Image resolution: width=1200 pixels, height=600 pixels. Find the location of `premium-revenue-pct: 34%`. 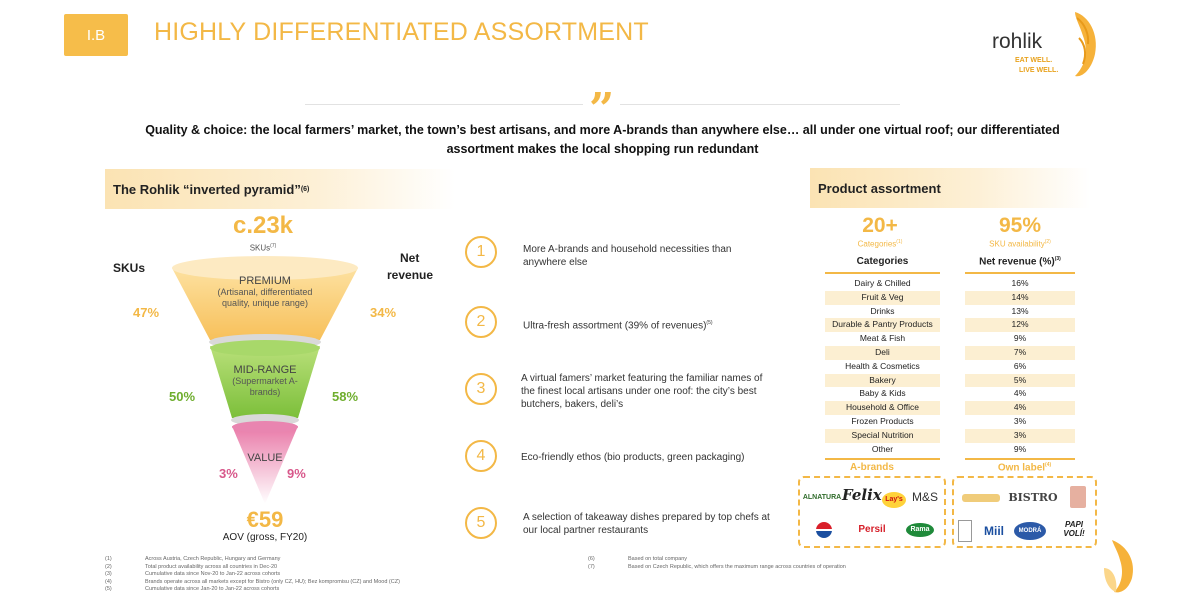

premium-revenue-pct: 34% is located at coordinates (383, 312).